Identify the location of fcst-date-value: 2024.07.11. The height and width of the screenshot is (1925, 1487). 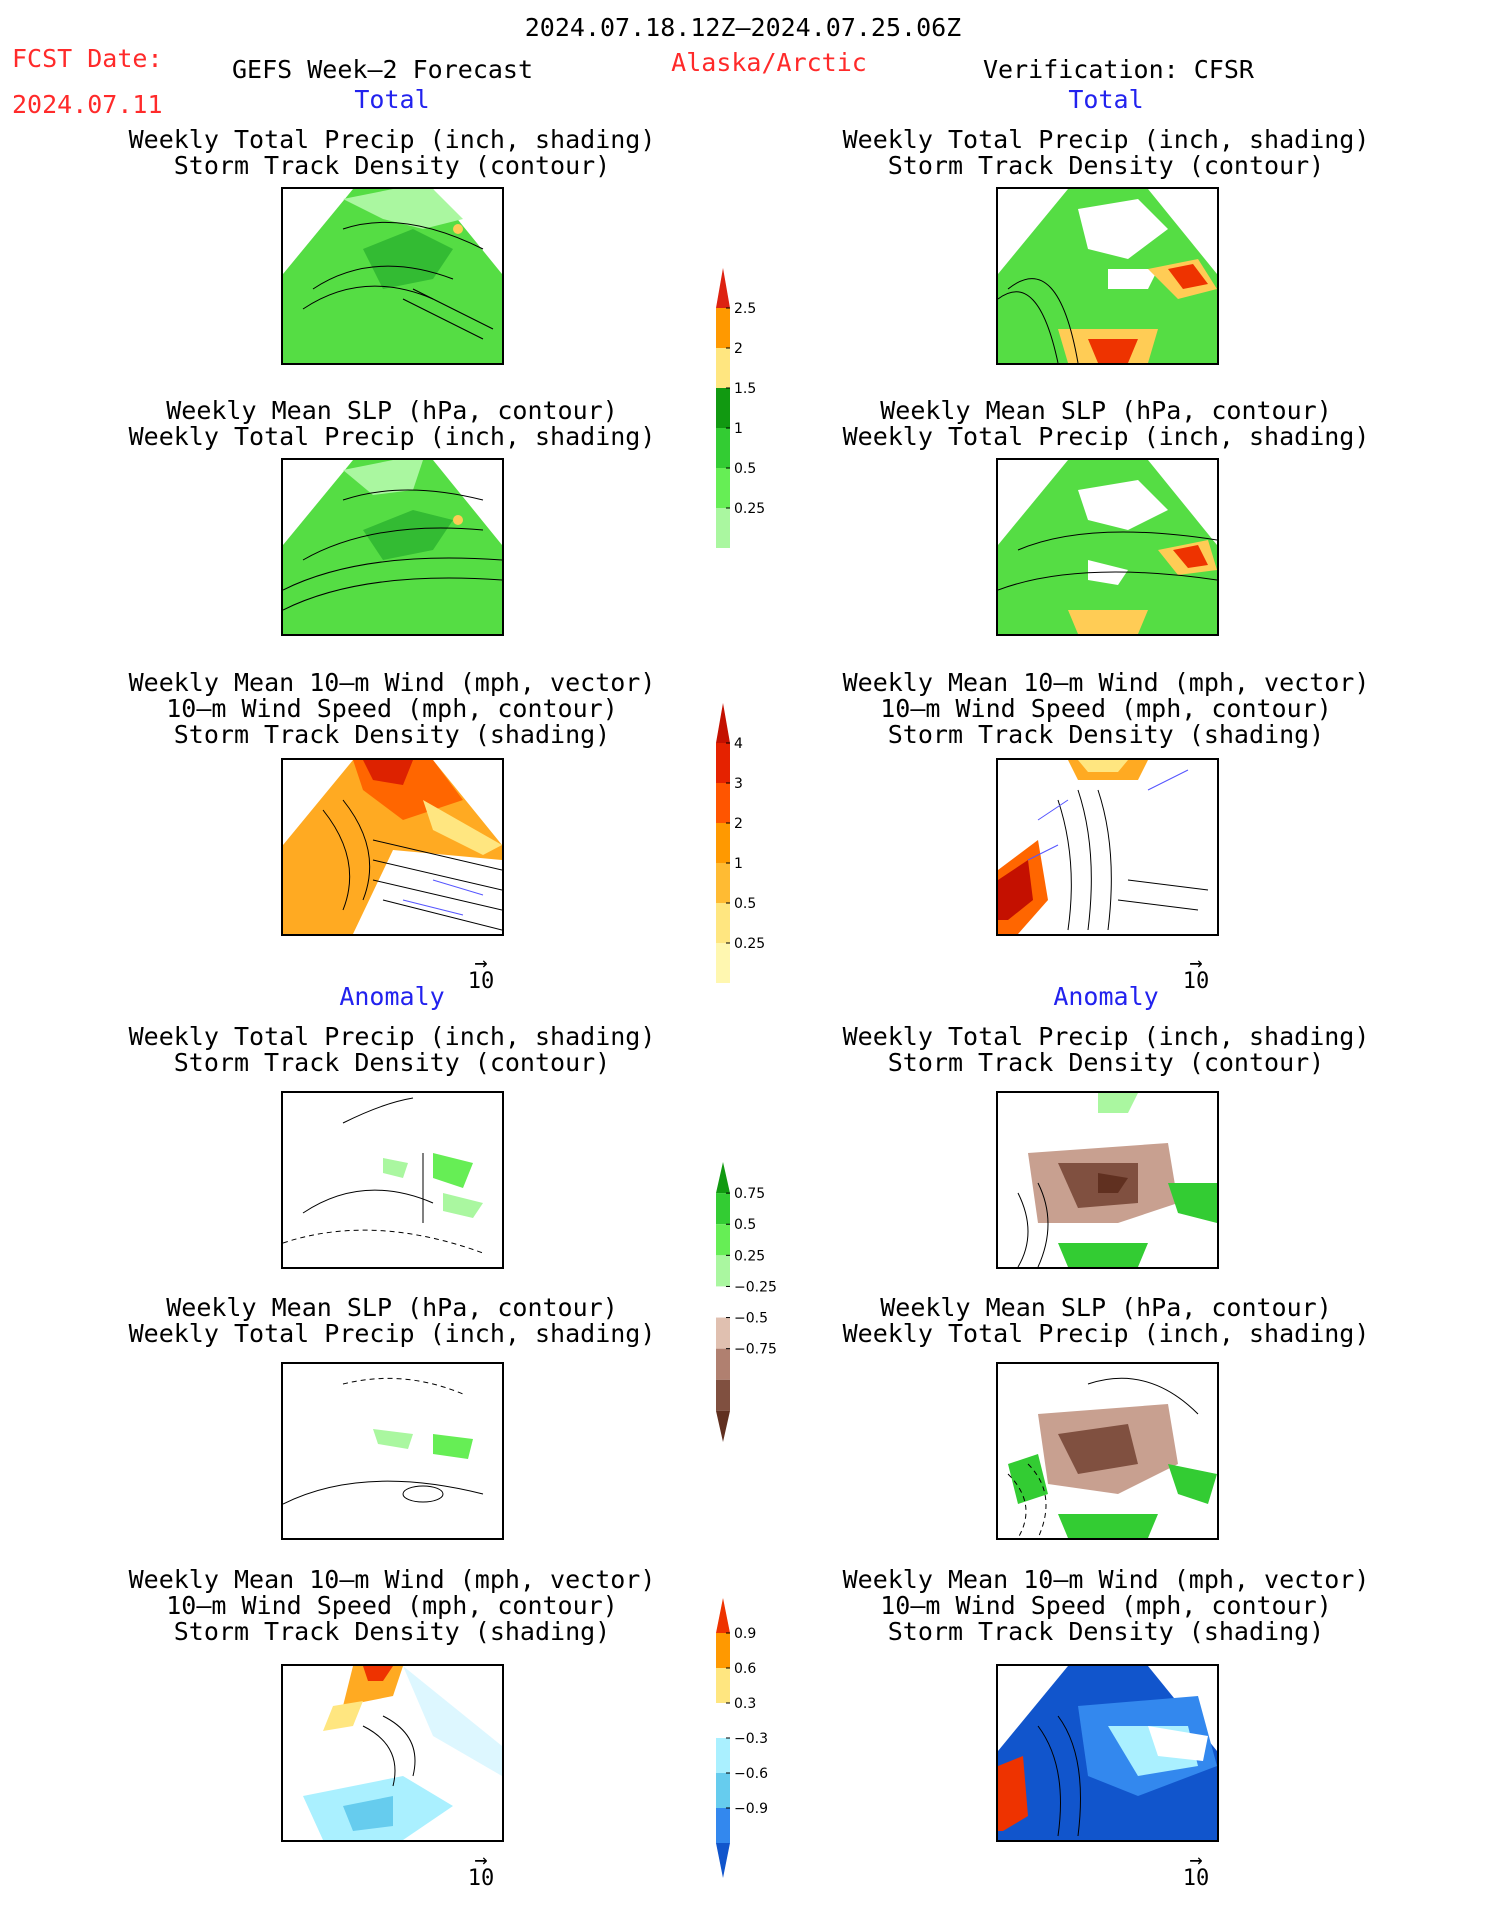
(87, 104).